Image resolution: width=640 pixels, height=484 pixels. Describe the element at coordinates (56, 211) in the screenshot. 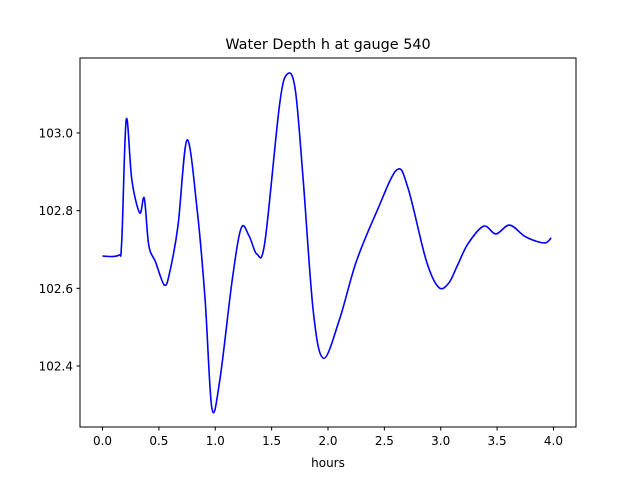

I see `y-tick-label: 102.8` at that location.